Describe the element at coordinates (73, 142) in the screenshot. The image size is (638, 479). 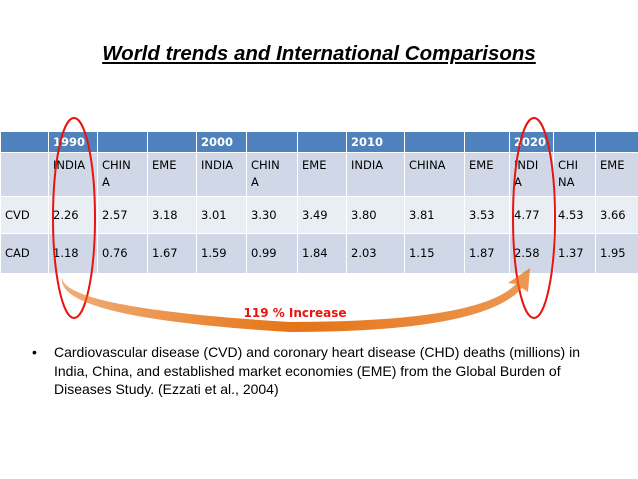
I see `year-cell: 1990` at that location.